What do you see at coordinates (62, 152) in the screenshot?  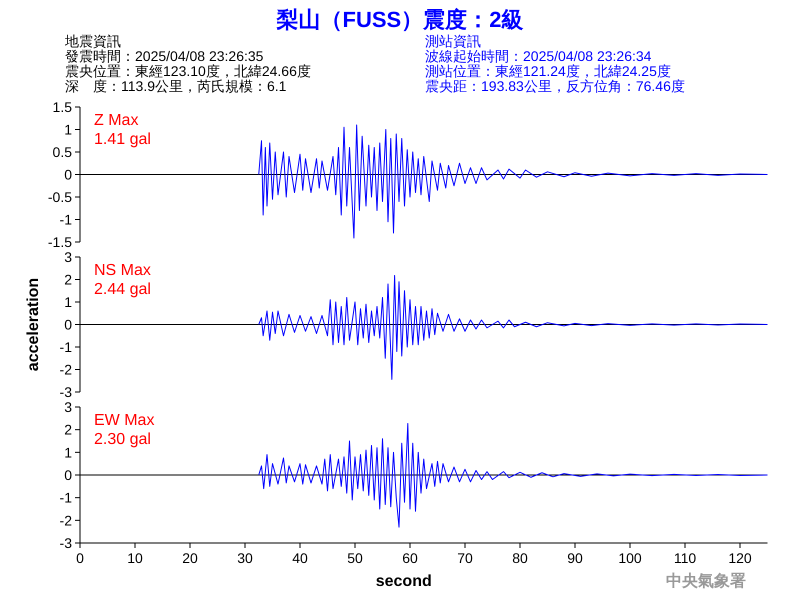 I see `y-tick-label: 0.5` at bounding box center [62, 152].